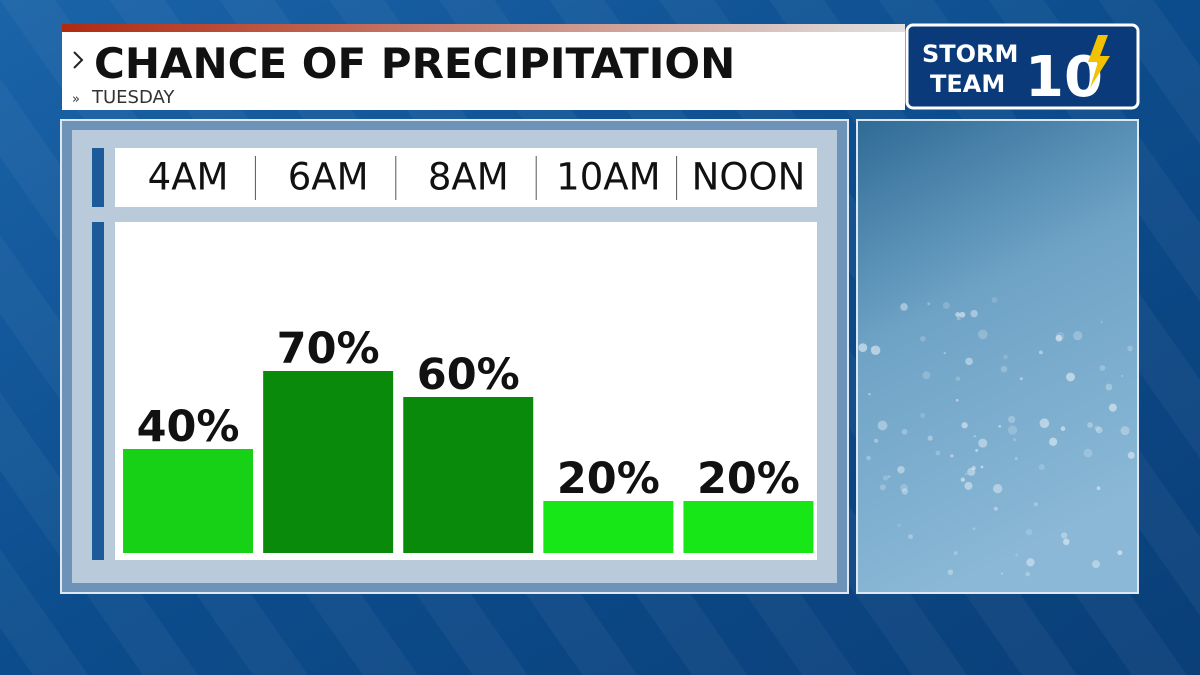  I want to click on x-tick-label: 6AM, so click(328, 177).